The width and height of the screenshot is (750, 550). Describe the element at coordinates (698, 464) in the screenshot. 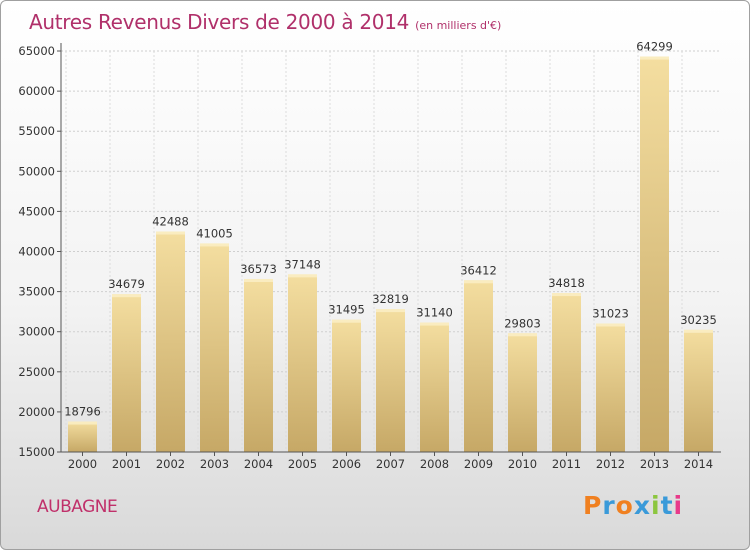

I see `x-tick-label: 2014` at that location.